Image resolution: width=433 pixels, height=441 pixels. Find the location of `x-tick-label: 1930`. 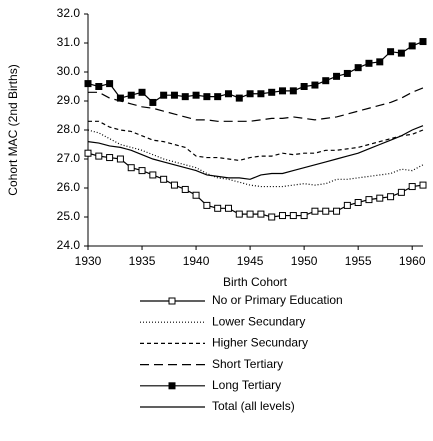

x-tick-label: 1930 is located at coordinates (88, 261).